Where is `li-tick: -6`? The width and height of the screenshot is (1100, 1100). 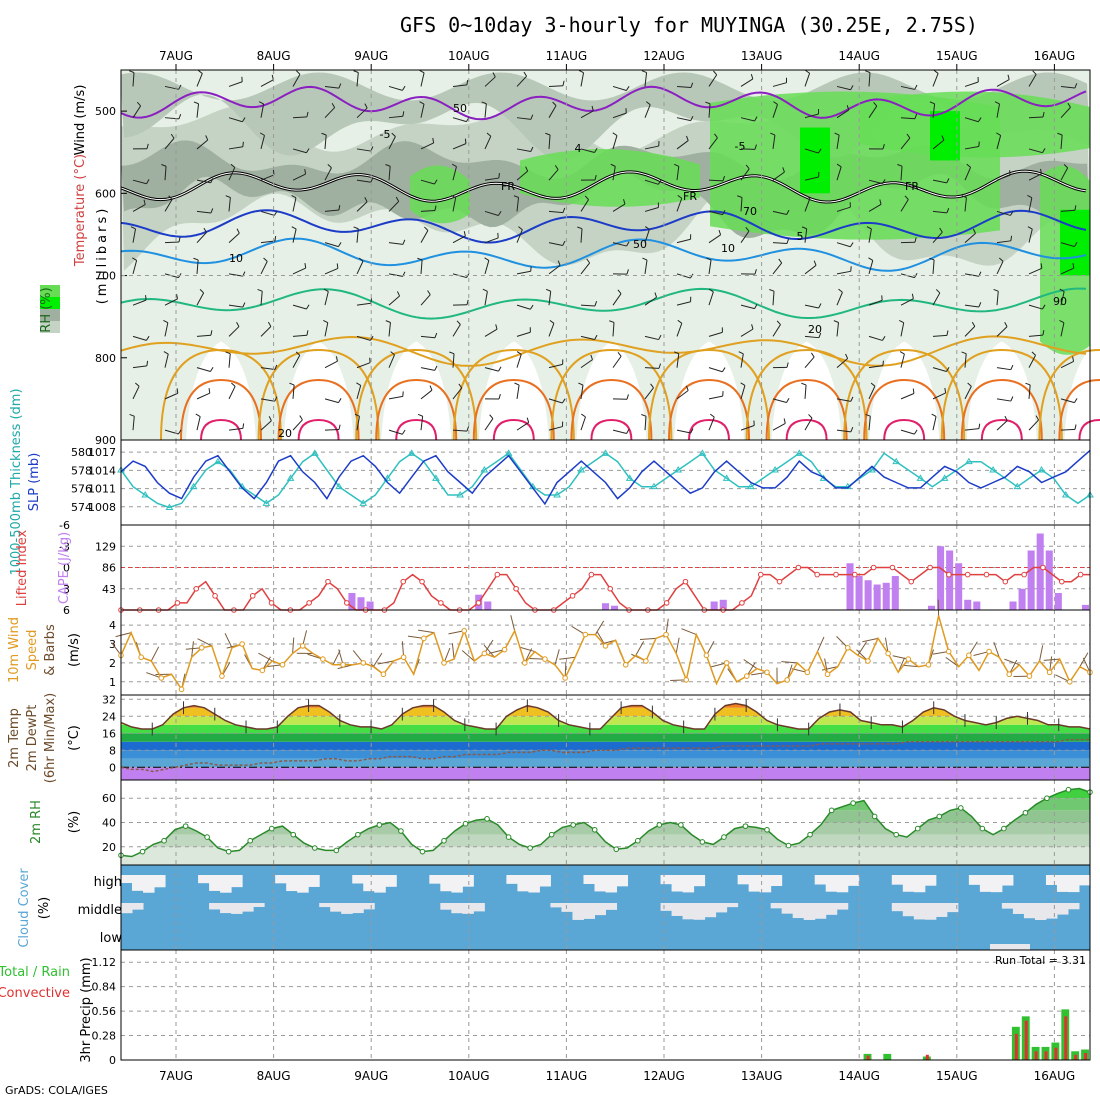 li-tick: -6 is located at coordinates (64, 525).